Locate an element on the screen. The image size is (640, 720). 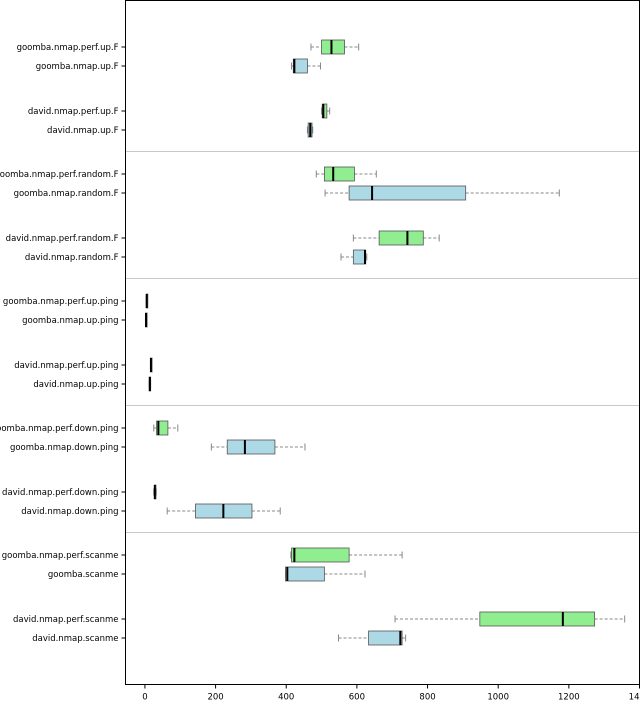
x-tick-label: 1200 is located at coordinates (569, 698).